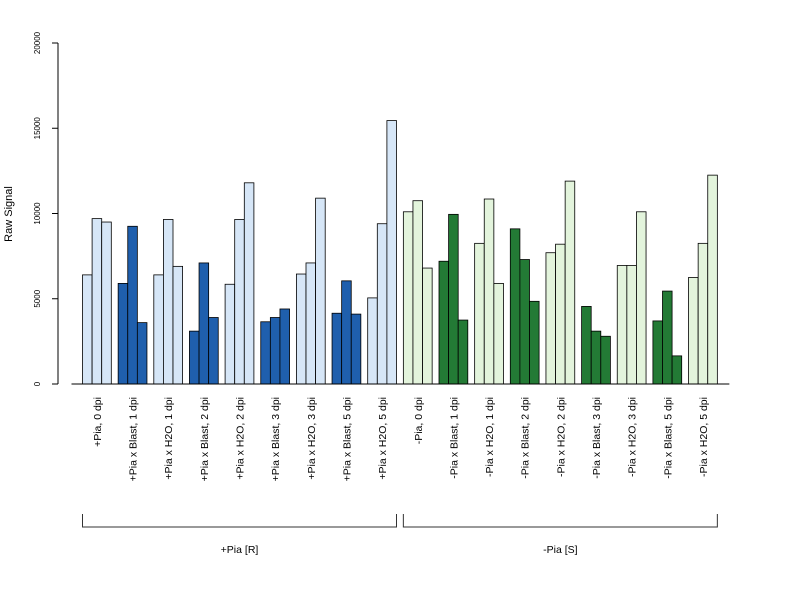 Image resolution: width=800 pixels, height=600 pixels. I want to click on x-tick-label: -Pia x Blast, 5 dpi, so click(668, 438).